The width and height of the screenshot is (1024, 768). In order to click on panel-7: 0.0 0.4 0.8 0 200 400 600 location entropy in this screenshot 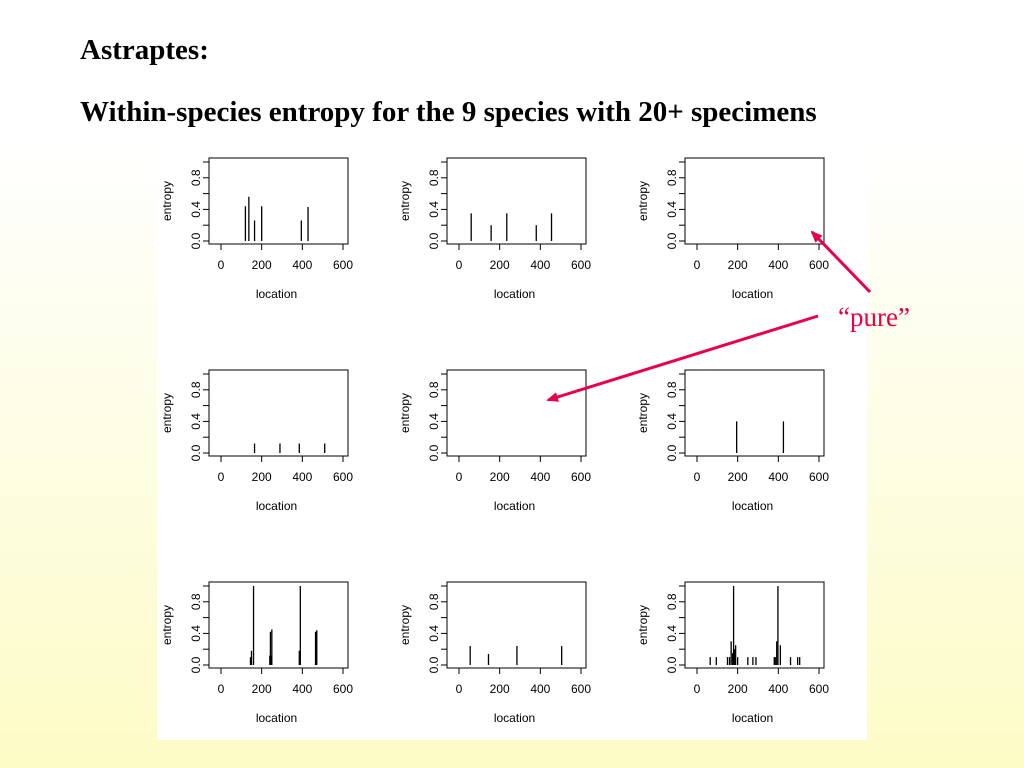, I will do `click(256, 653)`.